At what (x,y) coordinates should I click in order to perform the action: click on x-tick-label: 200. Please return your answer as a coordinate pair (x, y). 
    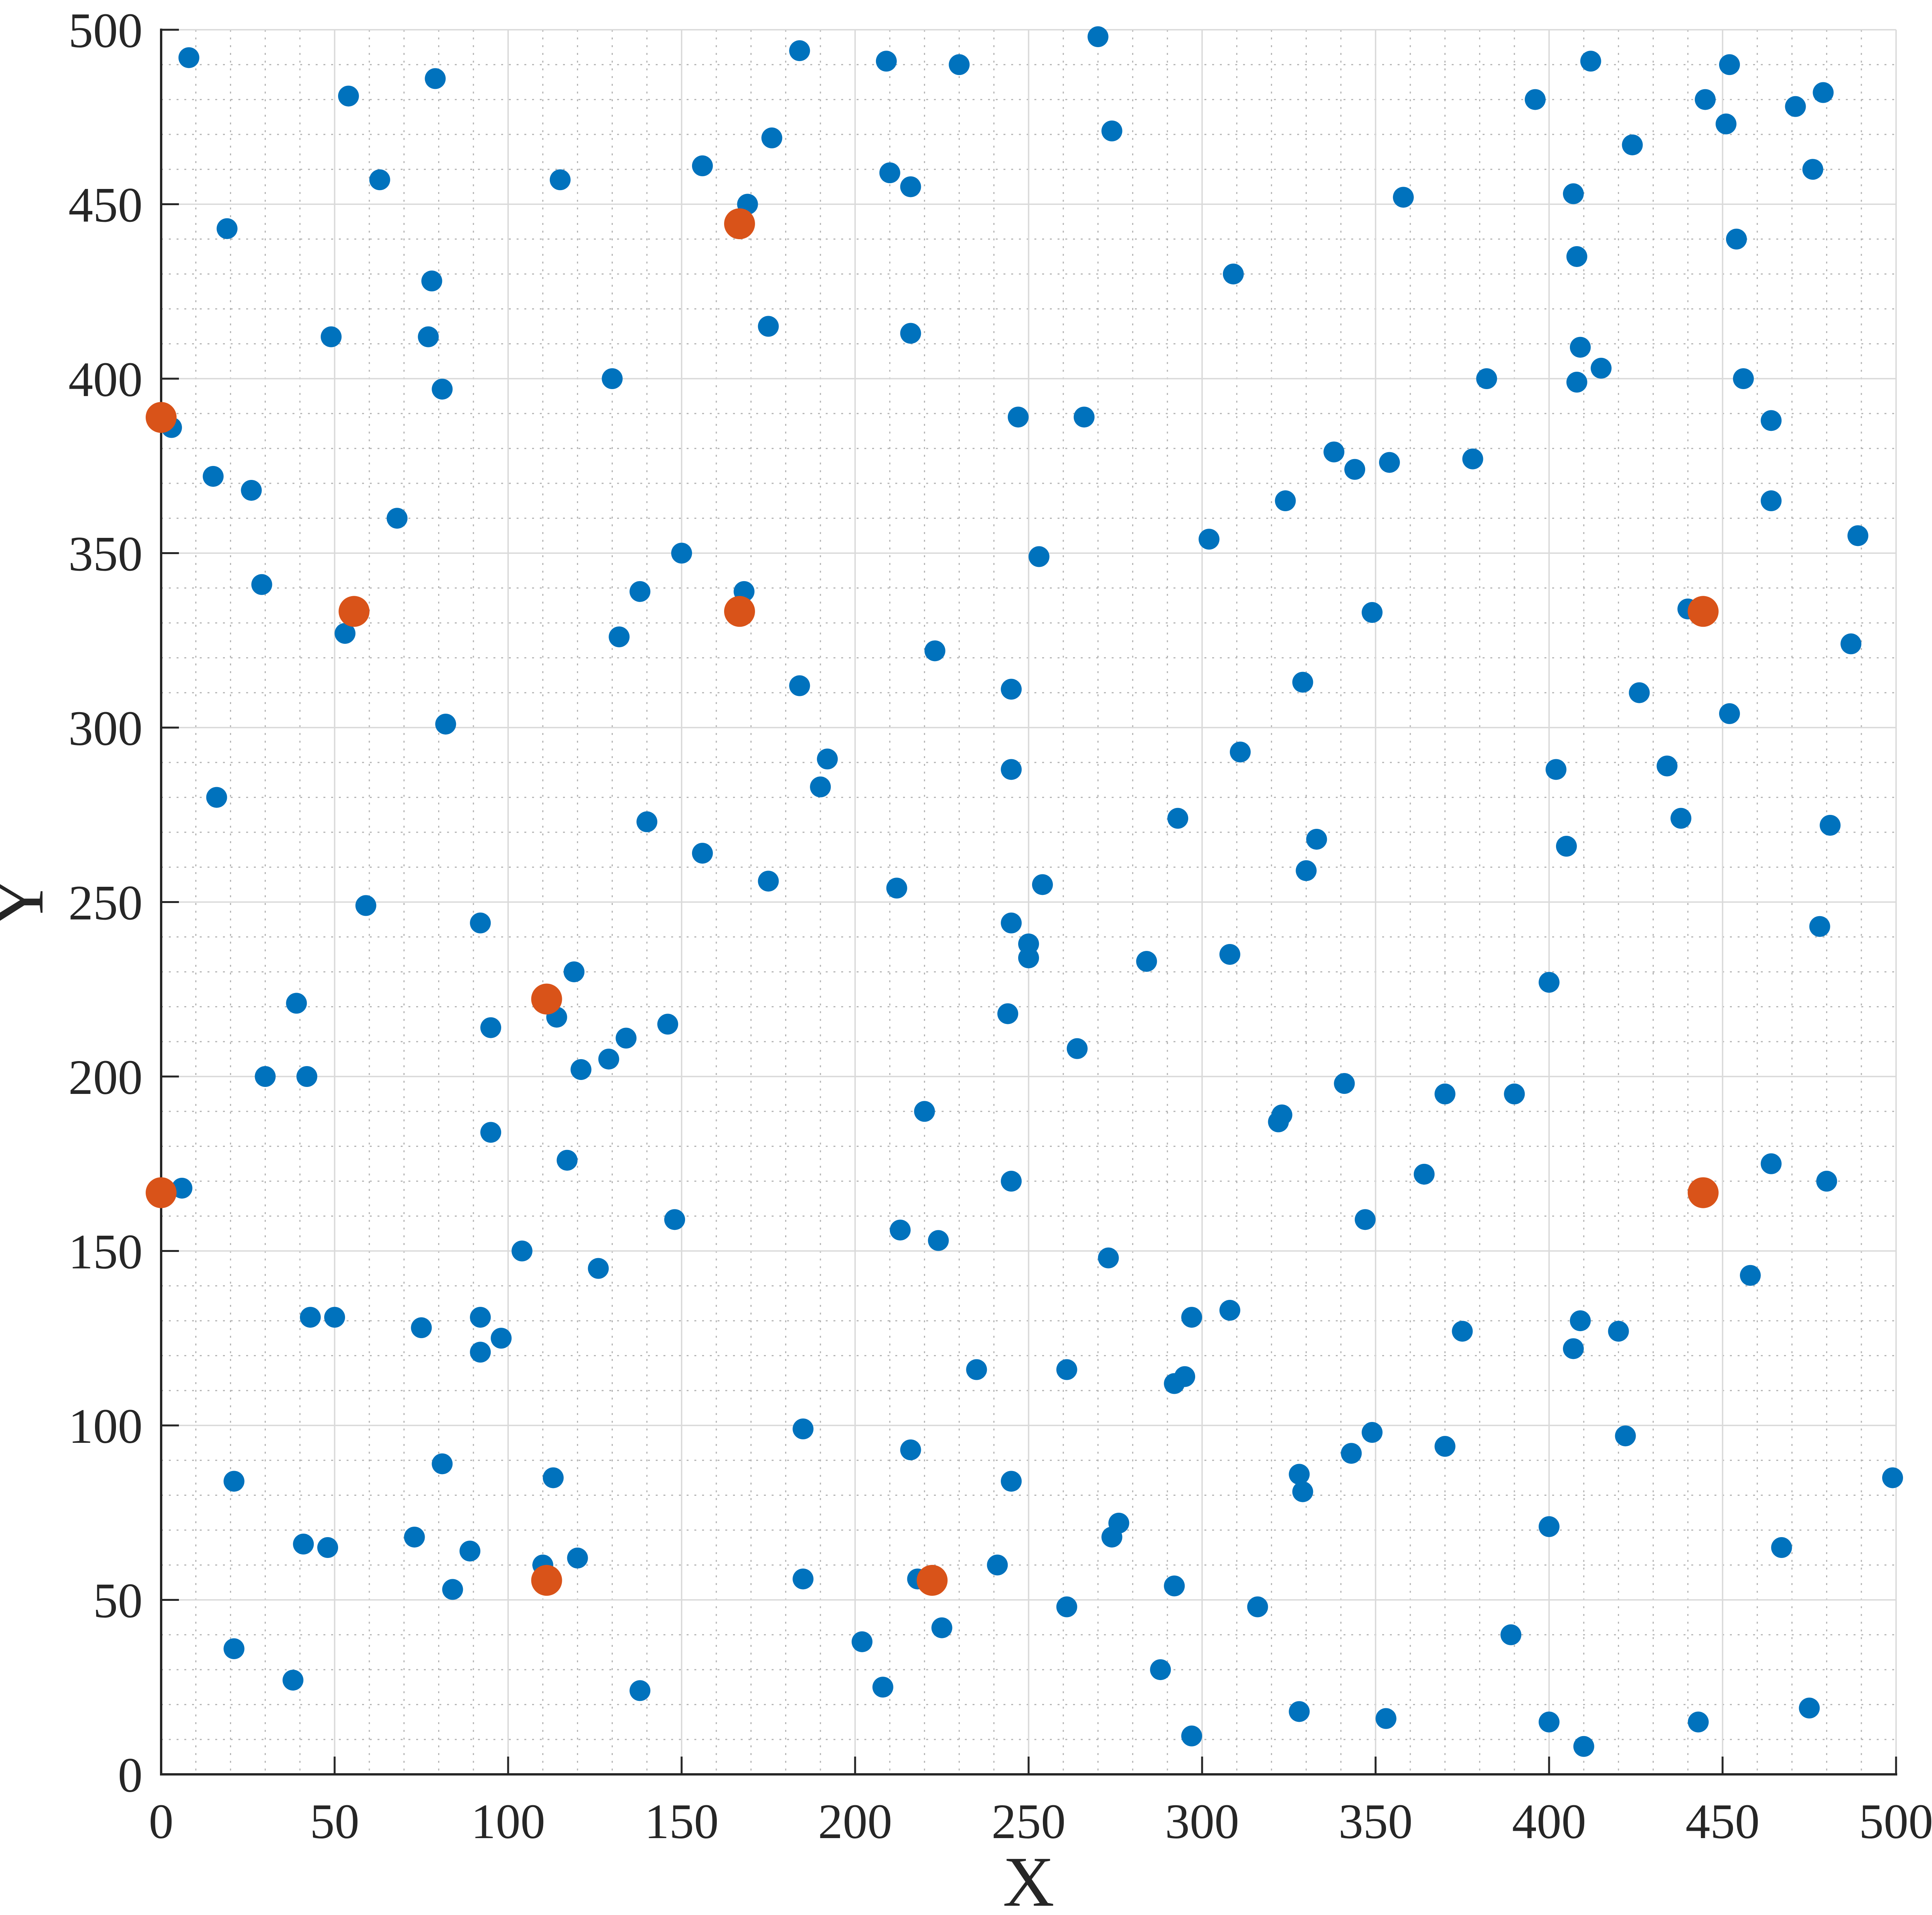
    Looking at the image, I should click on (855, 1821).